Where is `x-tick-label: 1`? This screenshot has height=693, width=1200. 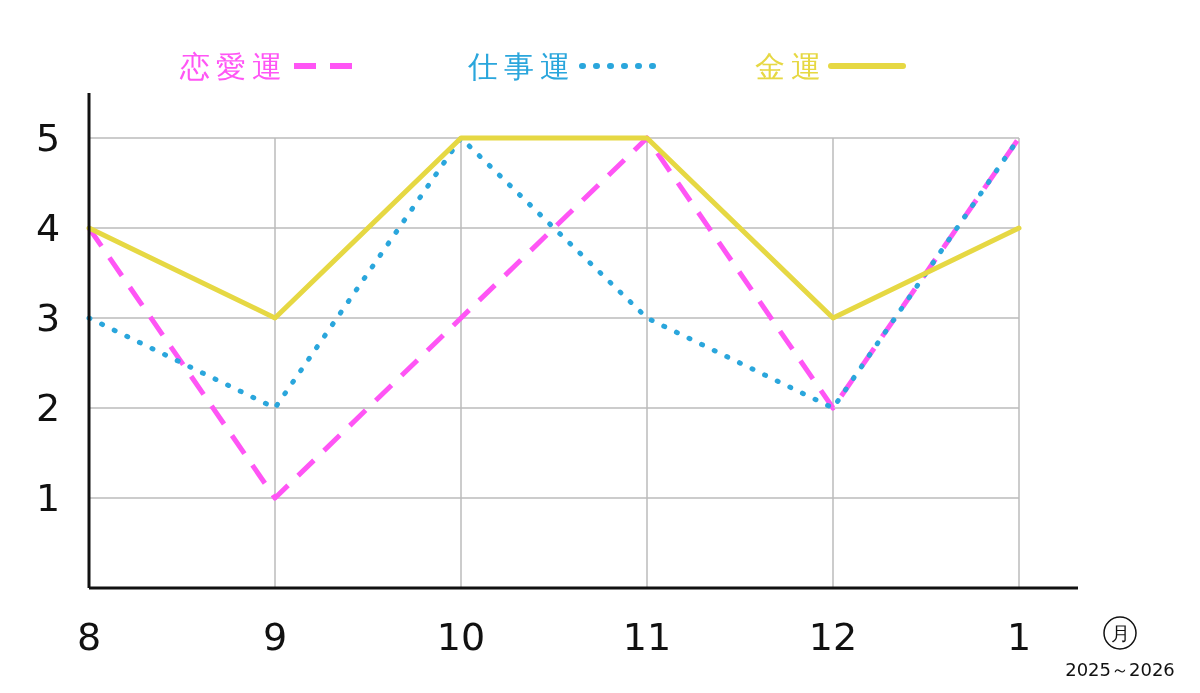
x-tick-label: 1 is located at coordinates (1019, 637).